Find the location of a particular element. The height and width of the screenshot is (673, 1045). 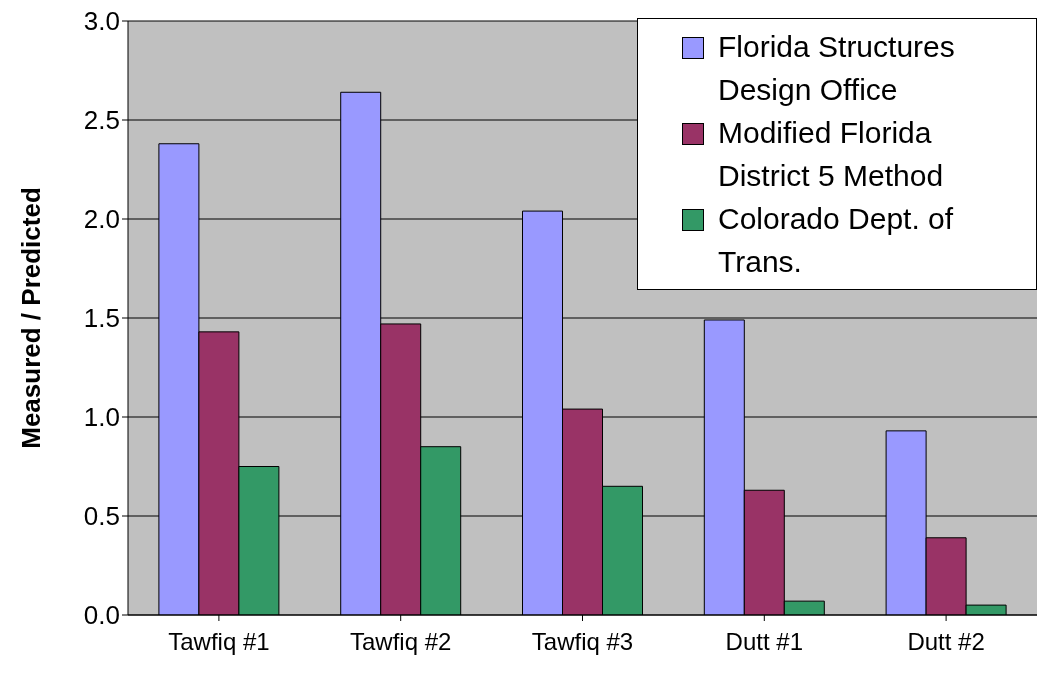

y-tick-label: 1.0 is located at coordinates (101, 417).